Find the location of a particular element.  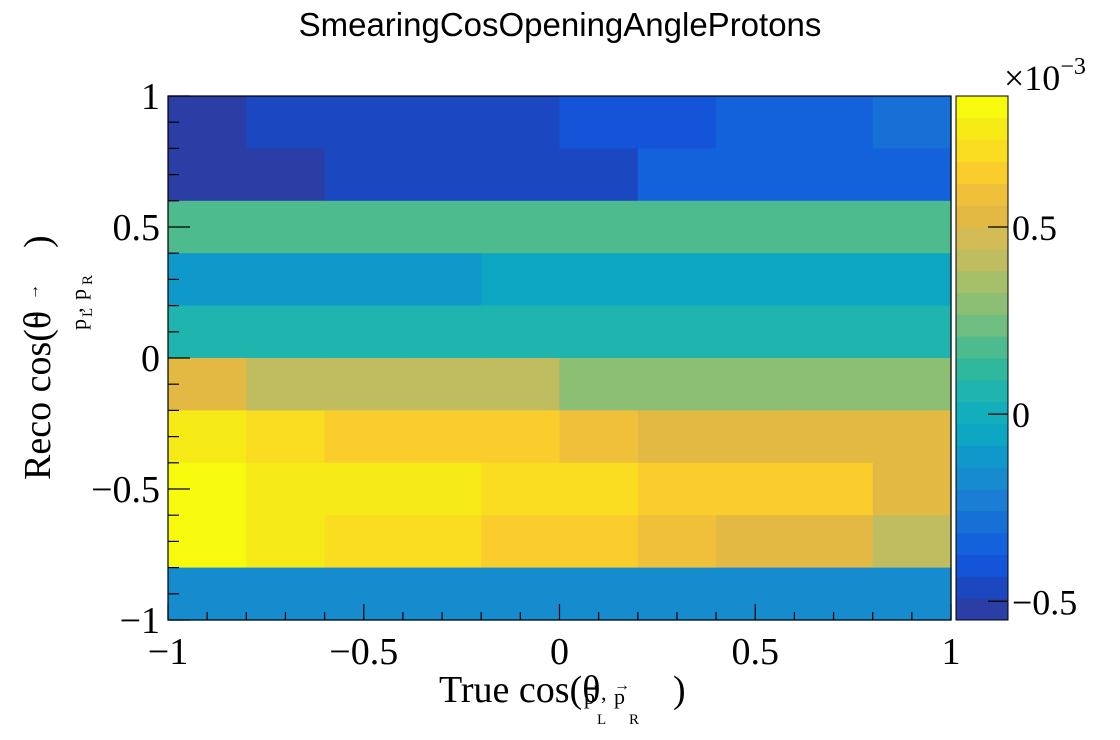

y-axis-label-prefix: Reco cos(θ is located at coordinates (38, 395).